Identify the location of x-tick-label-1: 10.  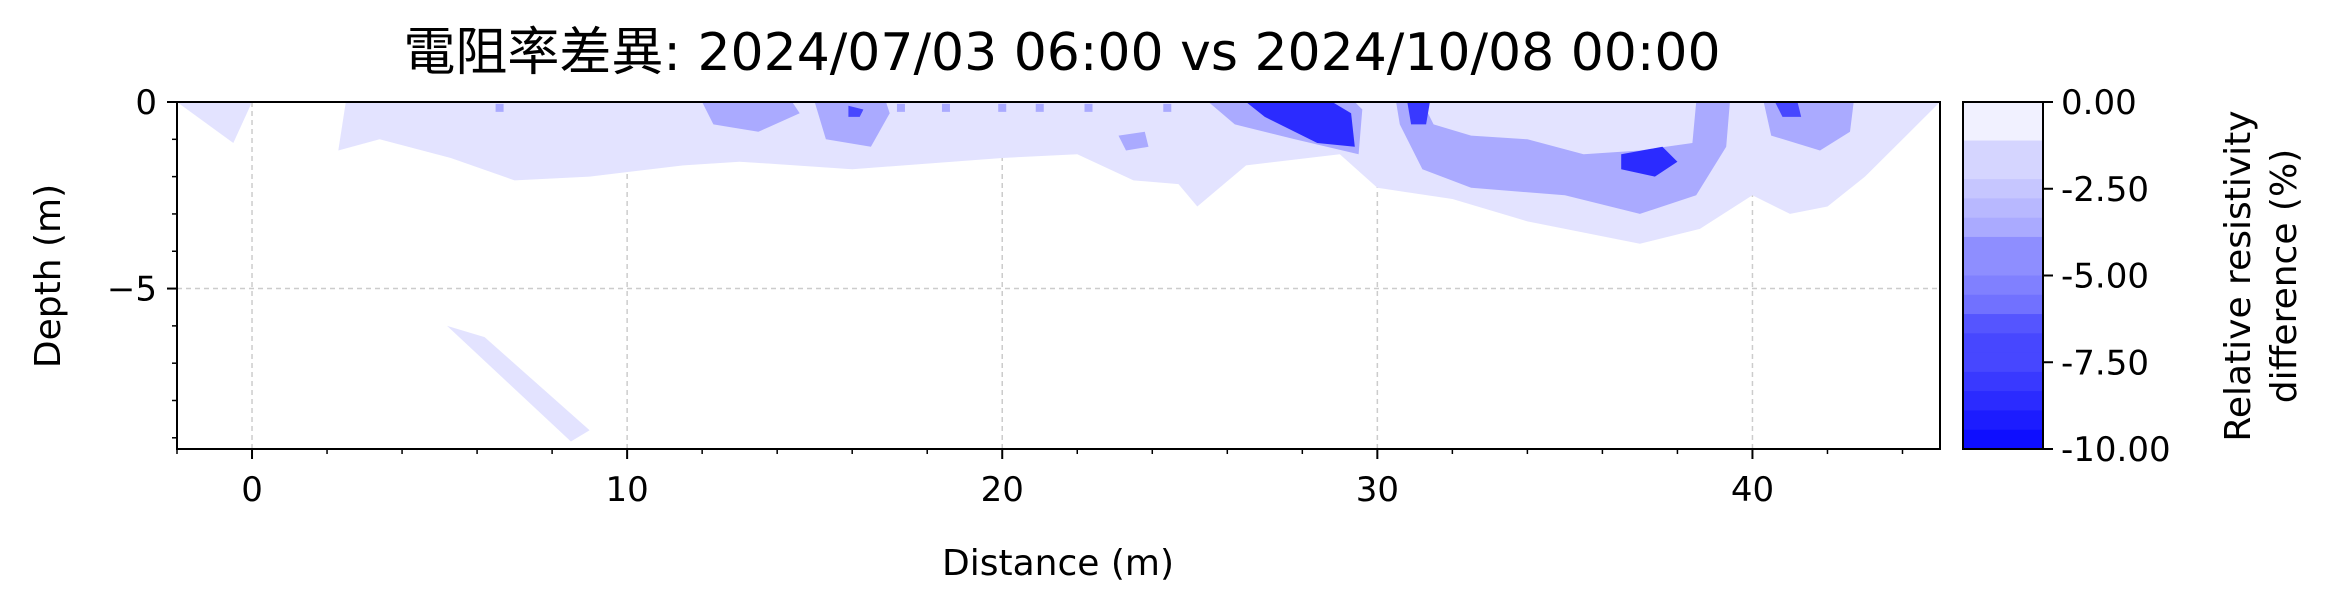
(626, 490).